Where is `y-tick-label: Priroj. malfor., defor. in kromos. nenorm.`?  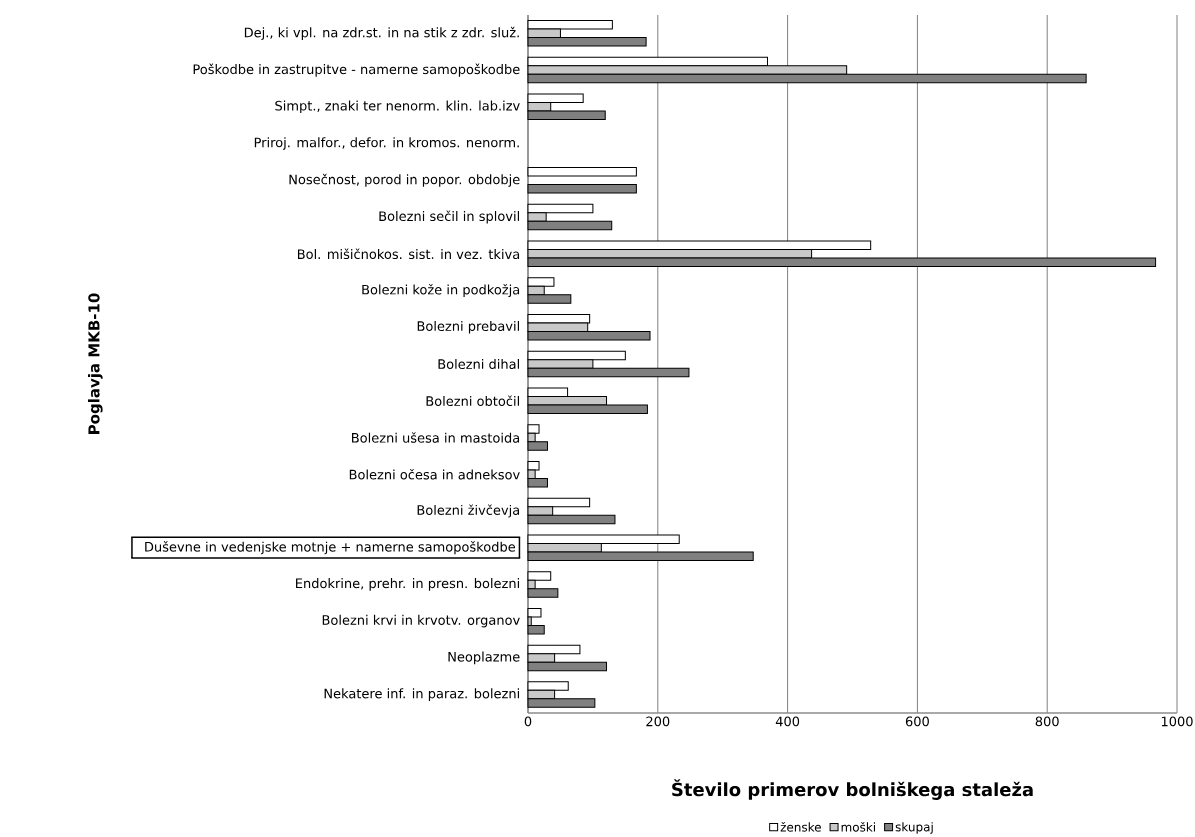 y-tick-label: Priroj. malfor., defor. in kromos. nenorm. is located at coordinates (386, 143).